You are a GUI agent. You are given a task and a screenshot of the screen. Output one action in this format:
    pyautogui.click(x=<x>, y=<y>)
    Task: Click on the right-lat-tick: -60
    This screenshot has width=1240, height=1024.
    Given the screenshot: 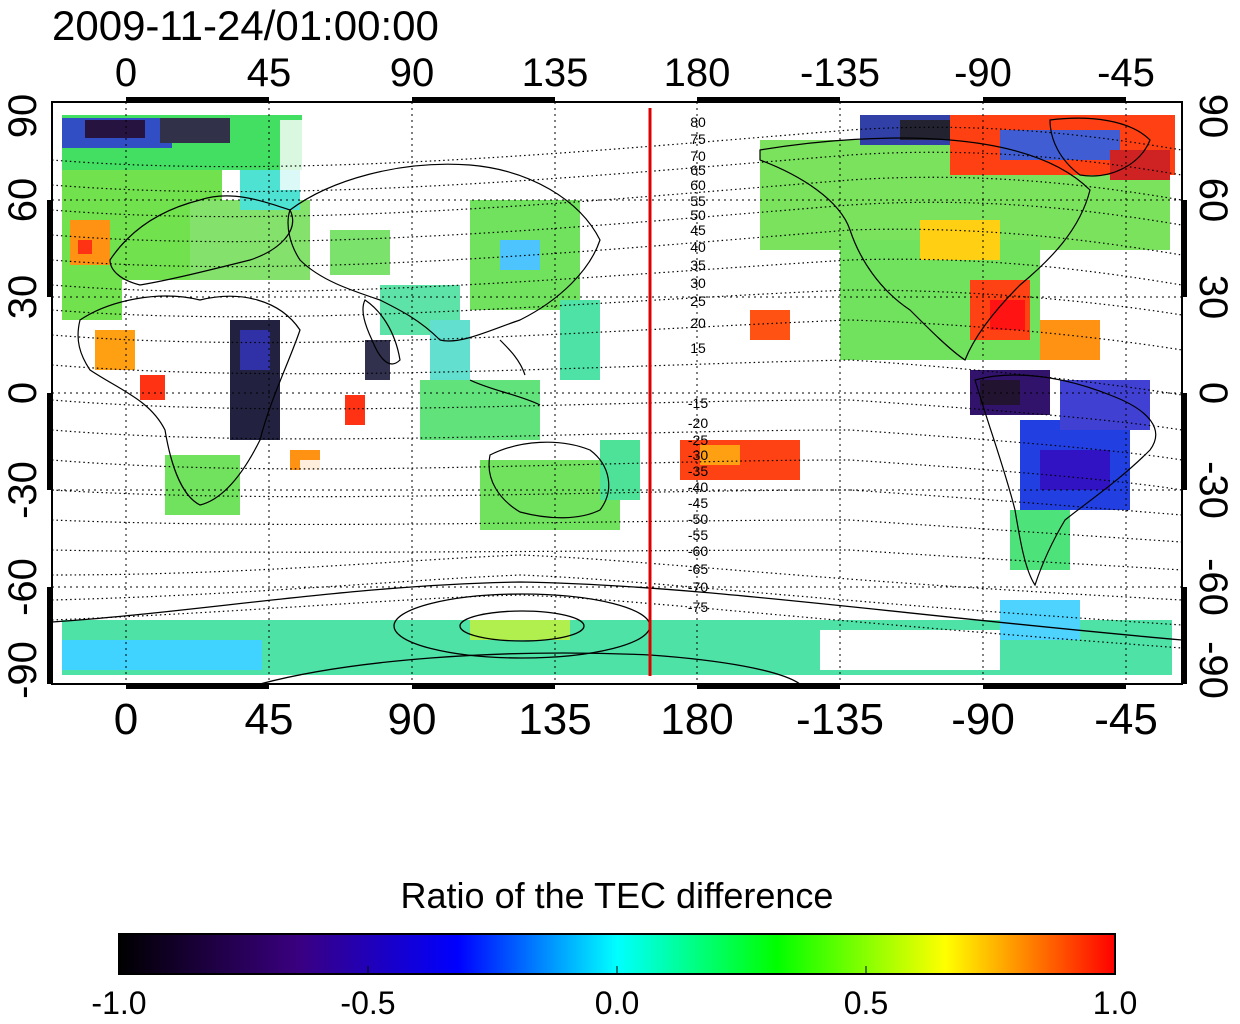 What is the action you would take?
    pyautogui.click(x=1213, y=587)
    